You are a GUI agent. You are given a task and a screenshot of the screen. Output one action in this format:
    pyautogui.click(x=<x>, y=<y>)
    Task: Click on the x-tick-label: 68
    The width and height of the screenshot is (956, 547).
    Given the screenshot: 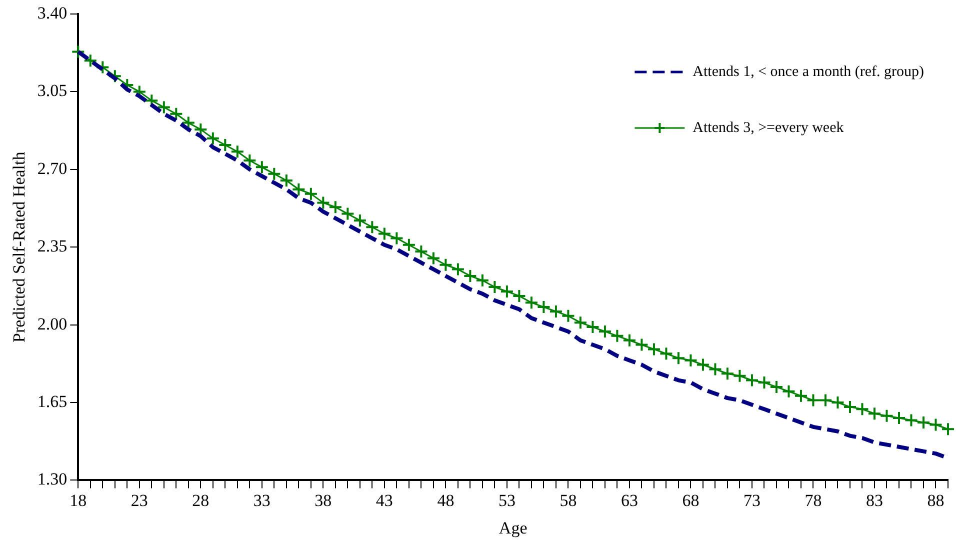 What is the action you would take?
    pyautogui.click(x=691, y=500)
    